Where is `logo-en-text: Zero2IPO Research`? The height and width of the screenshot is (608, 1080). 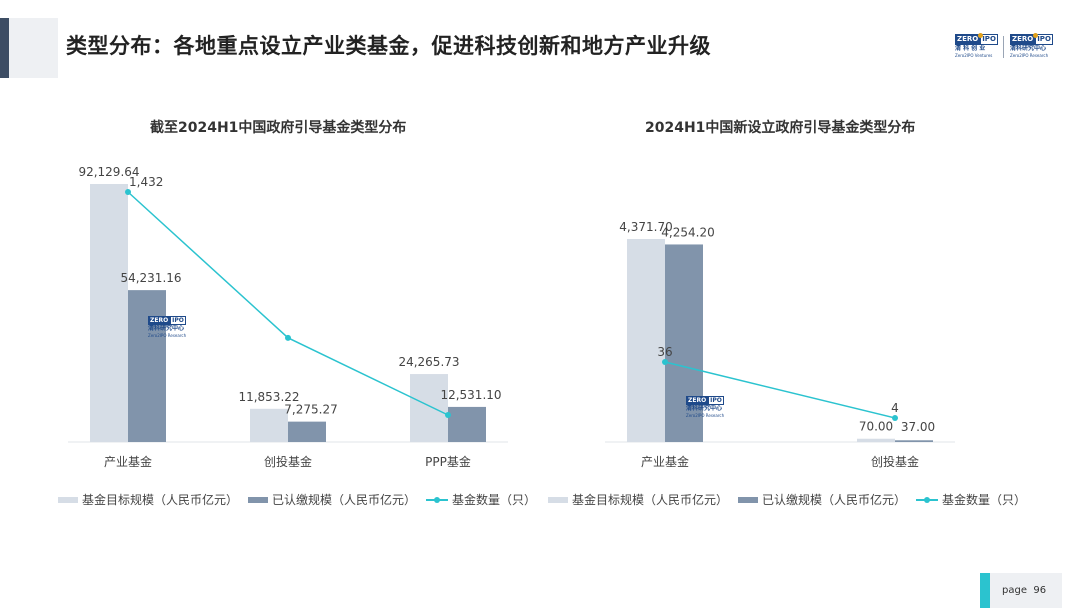
logo-en-text: Zero2IPO Research is located at coordinates (1029, 55).